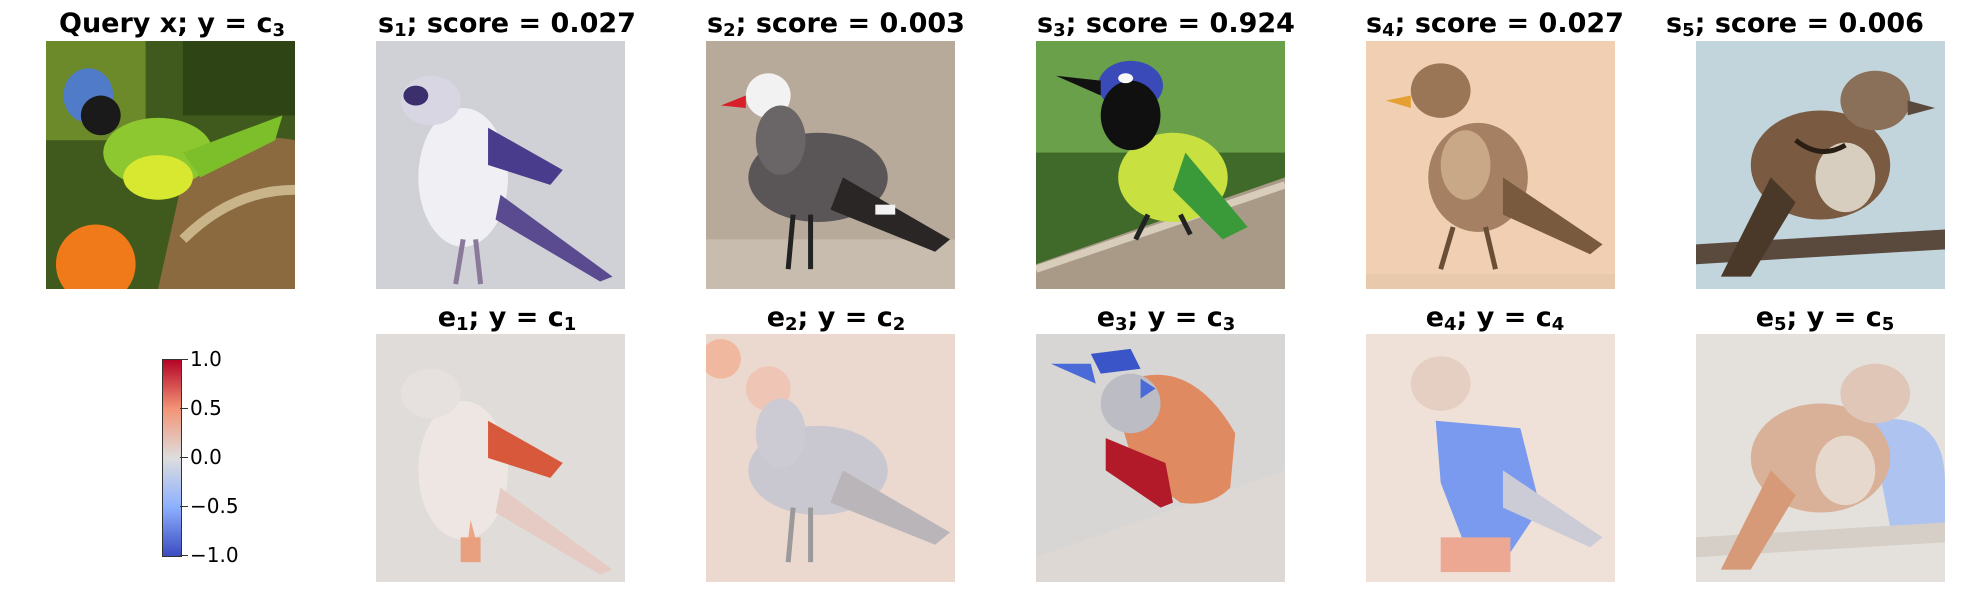  What do you see at coordinates (1495, 318) in the screenshot?
I see `explanation-title-4: e4; y = c4` at bounding box center [1495, 318].